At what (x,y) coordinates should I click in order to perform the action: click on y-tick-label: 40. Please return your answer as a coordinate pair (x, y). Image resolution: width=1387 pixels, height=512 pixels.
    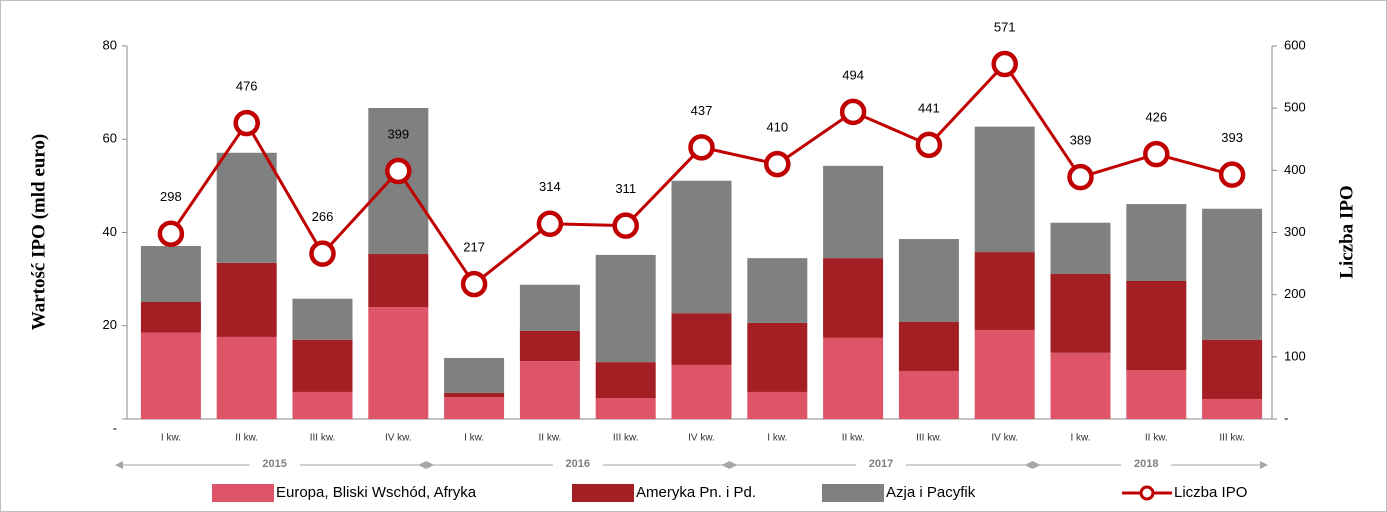
    Looking at the image, I should click on (110, 231).